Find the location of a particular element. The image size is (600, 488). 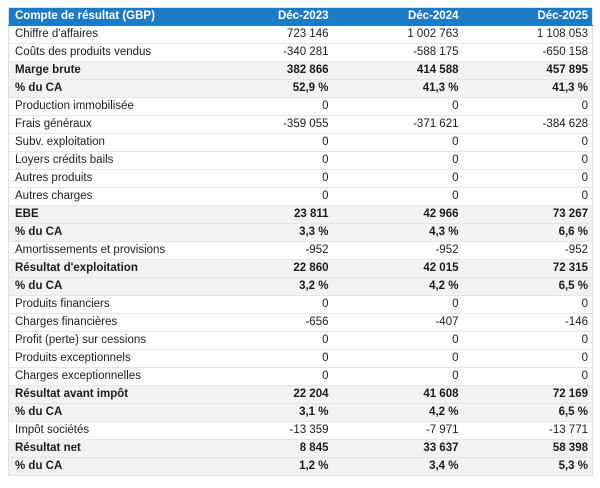

row-value-dec-2025: -146 is located at coordinates (527, 322).